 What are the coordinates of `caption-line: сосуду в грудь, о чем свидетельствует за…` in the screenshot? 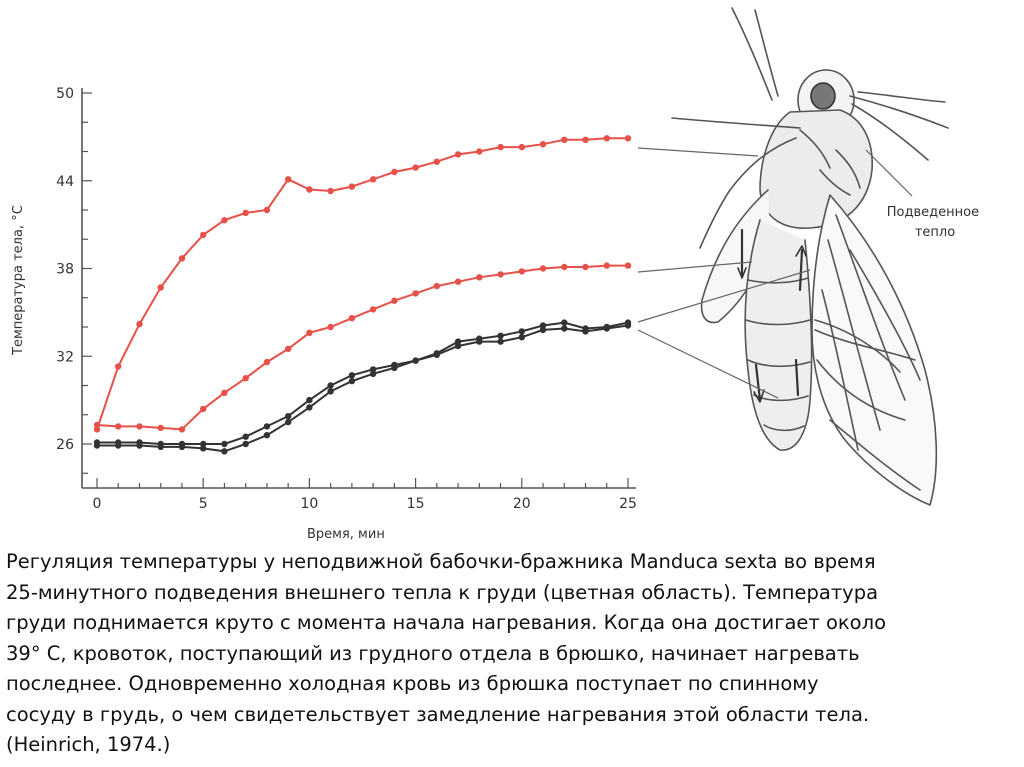 It's located at (438, 714).